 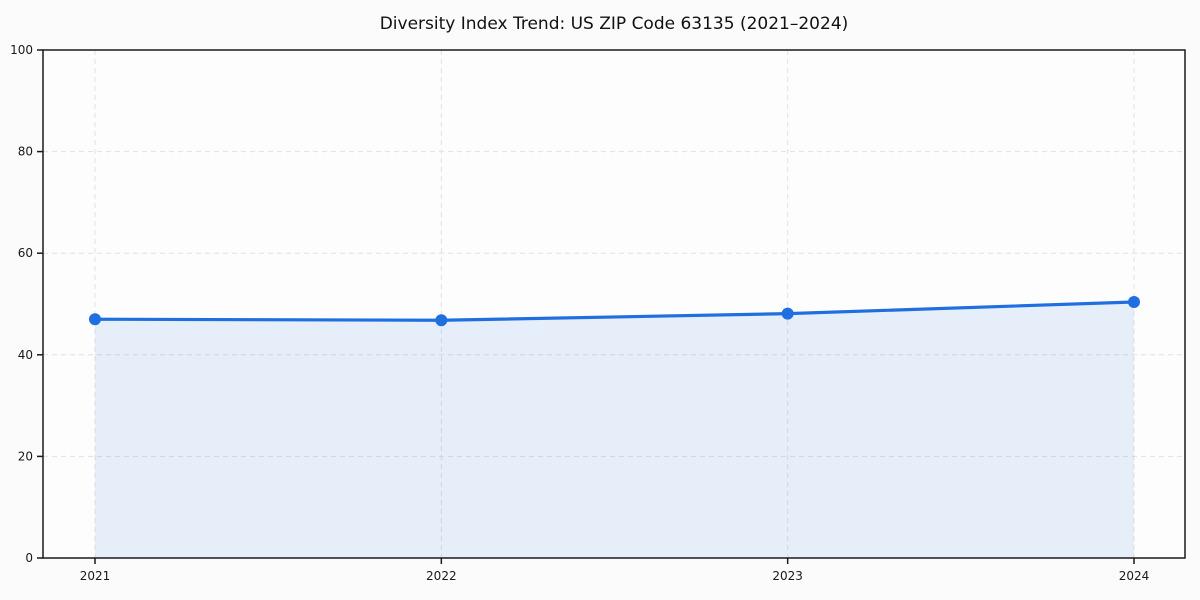 I want to click on x-tick-label: 2024, so click(x=1134, y=576).